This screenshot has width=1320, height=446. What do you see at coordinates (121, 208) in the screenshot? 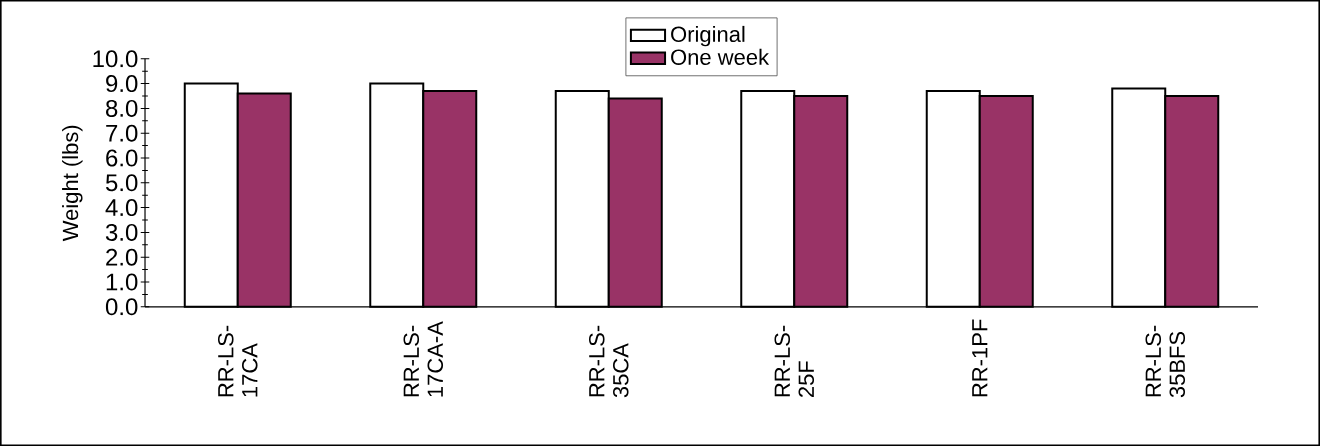
I see `y-tick-label: 4.0` at bounding box center [121, 208].